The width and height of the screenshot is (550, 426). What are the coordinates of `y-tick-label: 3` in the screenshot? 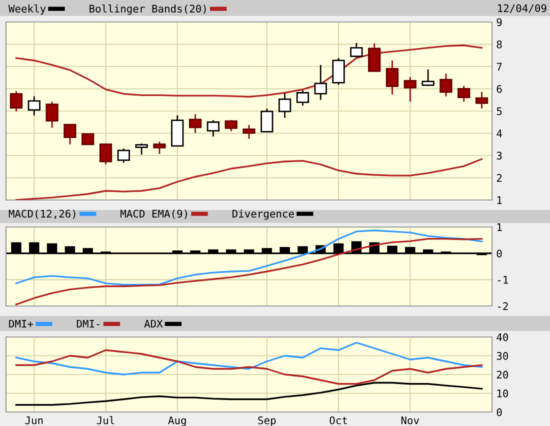 It's located at (499, 156).